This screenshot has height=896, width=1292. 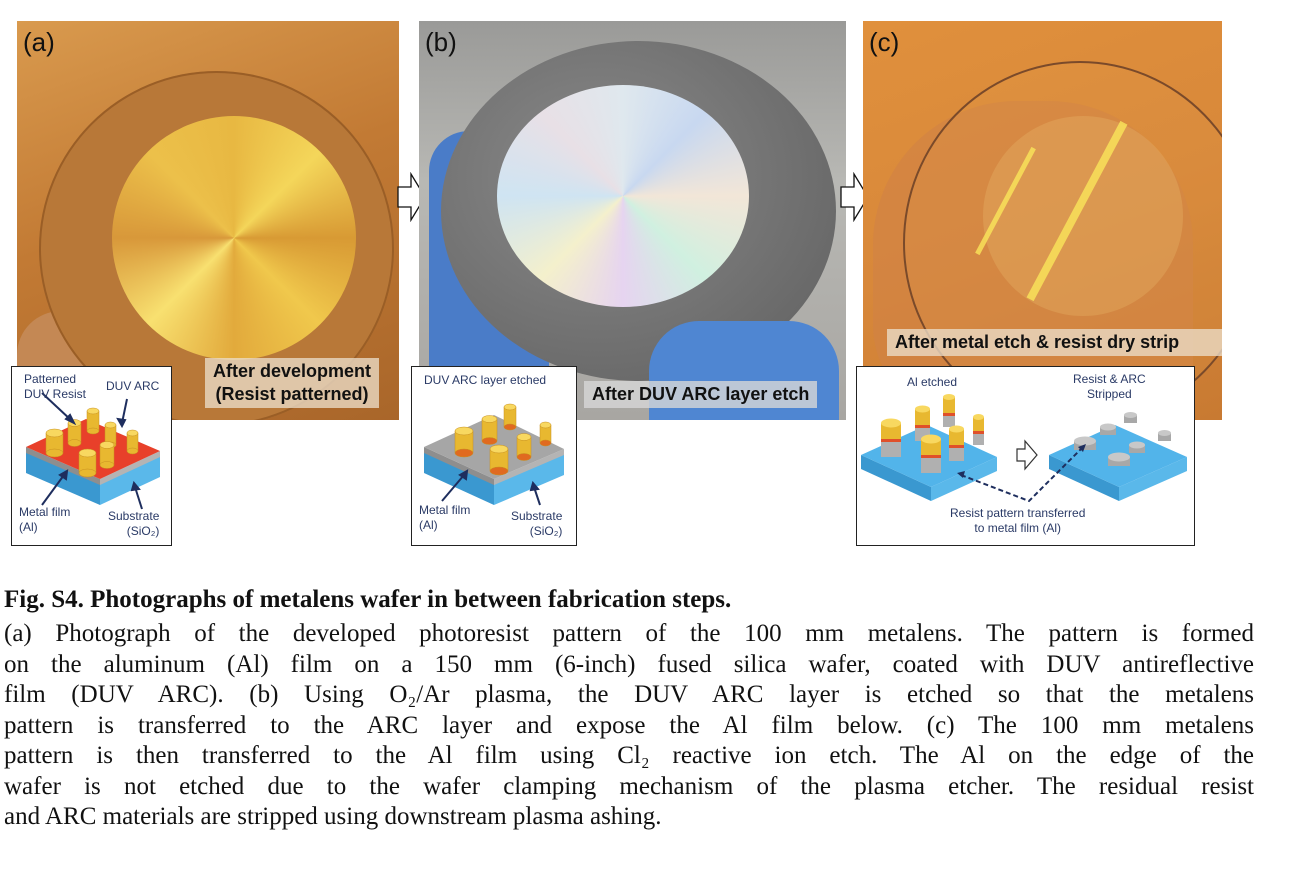 I want to click on photo-panel-a: (a) After development (Resist patterned), so click(x=208, y=220).